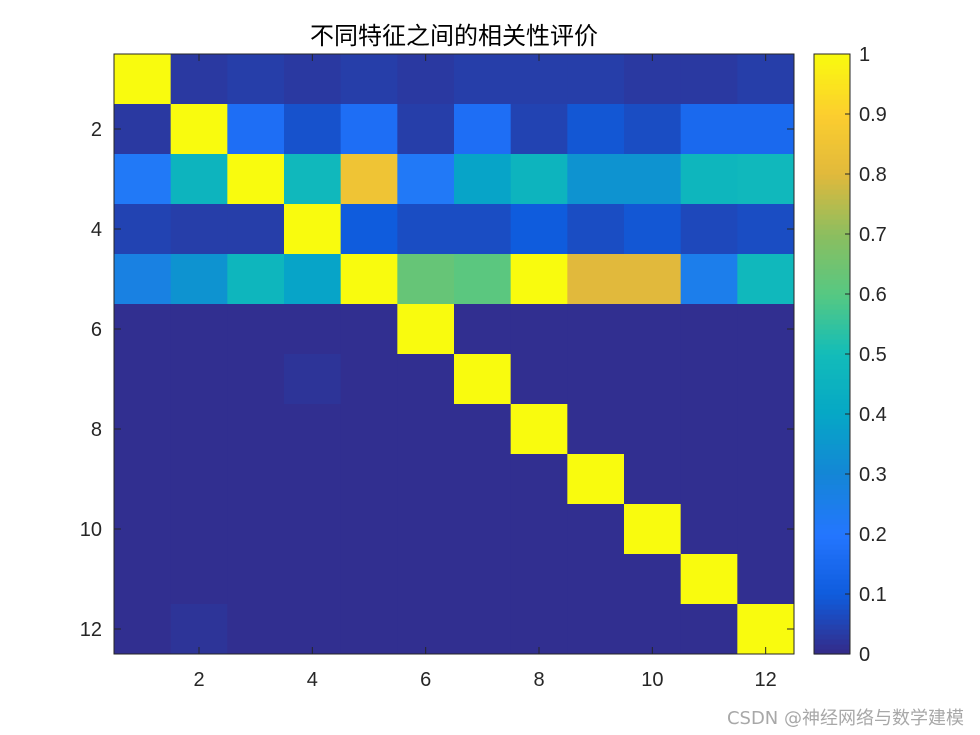 The image size is (980, 735). I want to click on heatmap-cell-r2-c8, so click(539, 129).